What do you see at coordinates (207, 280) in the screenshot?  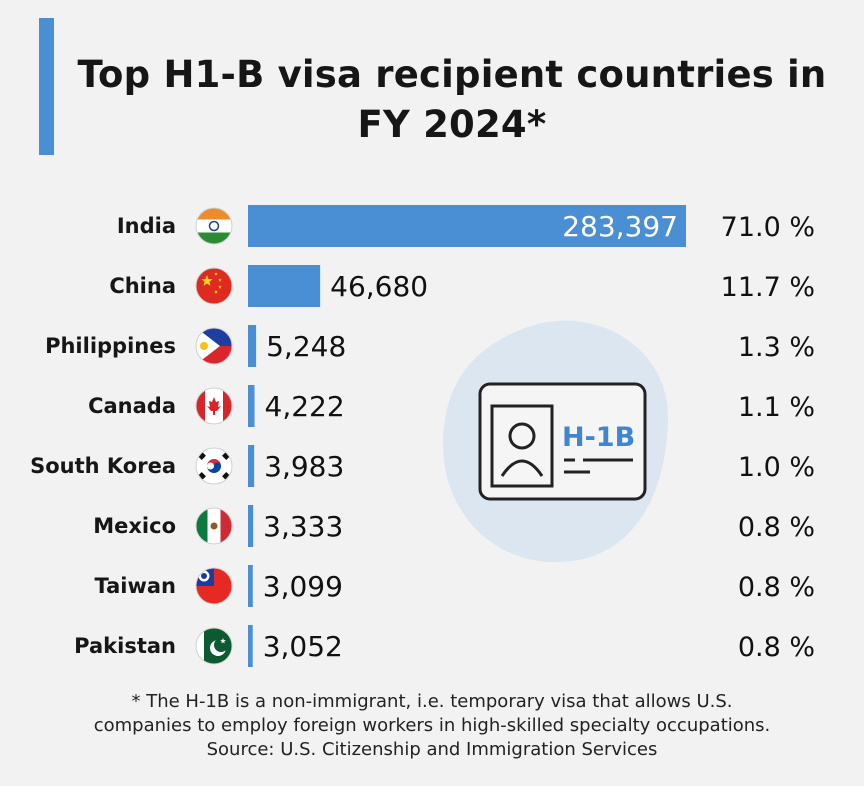 I see `flag-star-large` at bounding box center [207, 280].